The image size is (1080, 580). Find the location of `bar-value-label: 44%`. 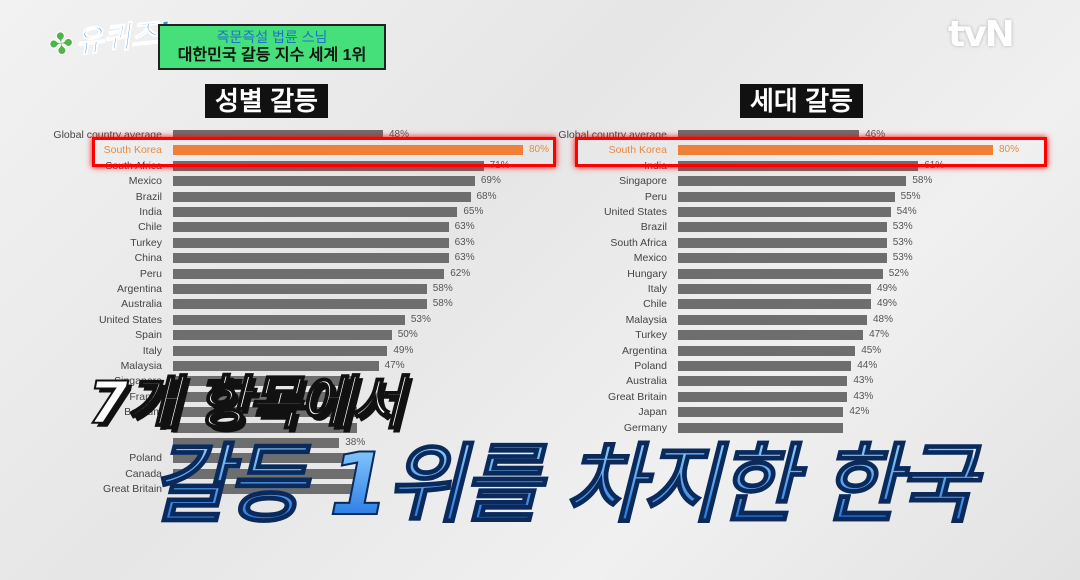

bar-value-label: 44% is located at coordinates (867, 365).